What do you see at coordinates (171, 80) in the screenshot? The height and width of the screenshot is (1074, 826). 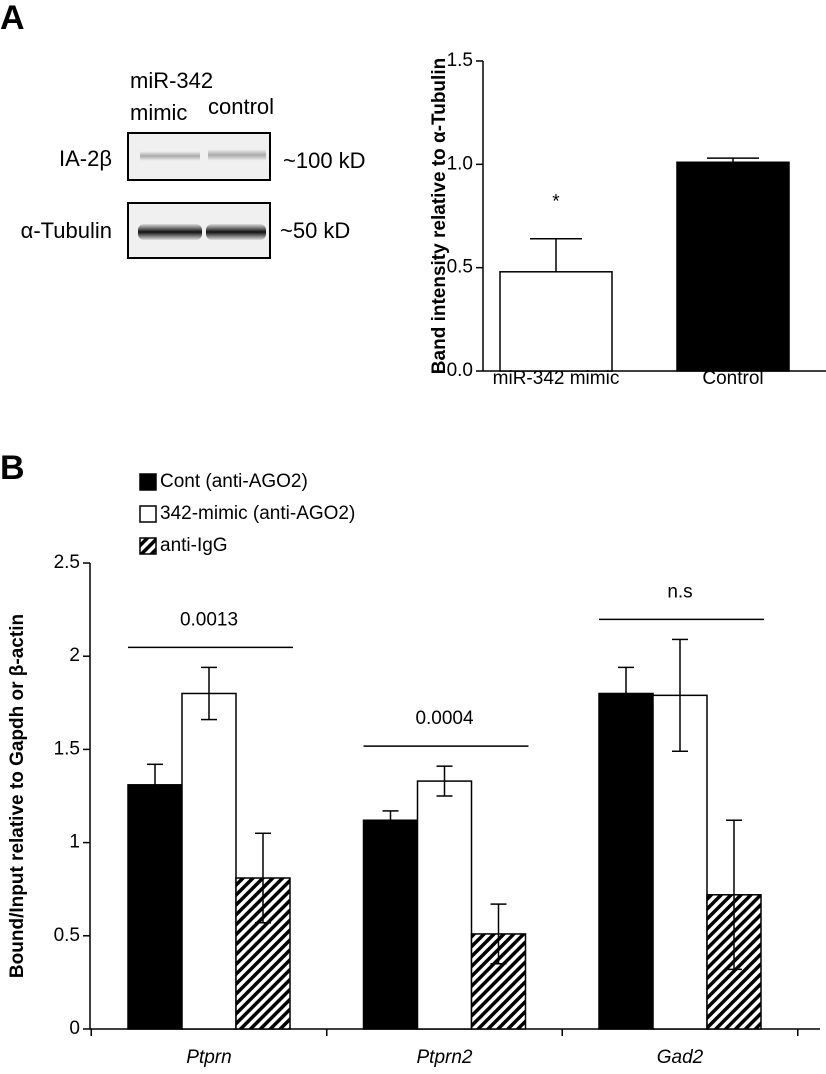 I see `lane-label: miR-342` at bounding box center [171, 80].